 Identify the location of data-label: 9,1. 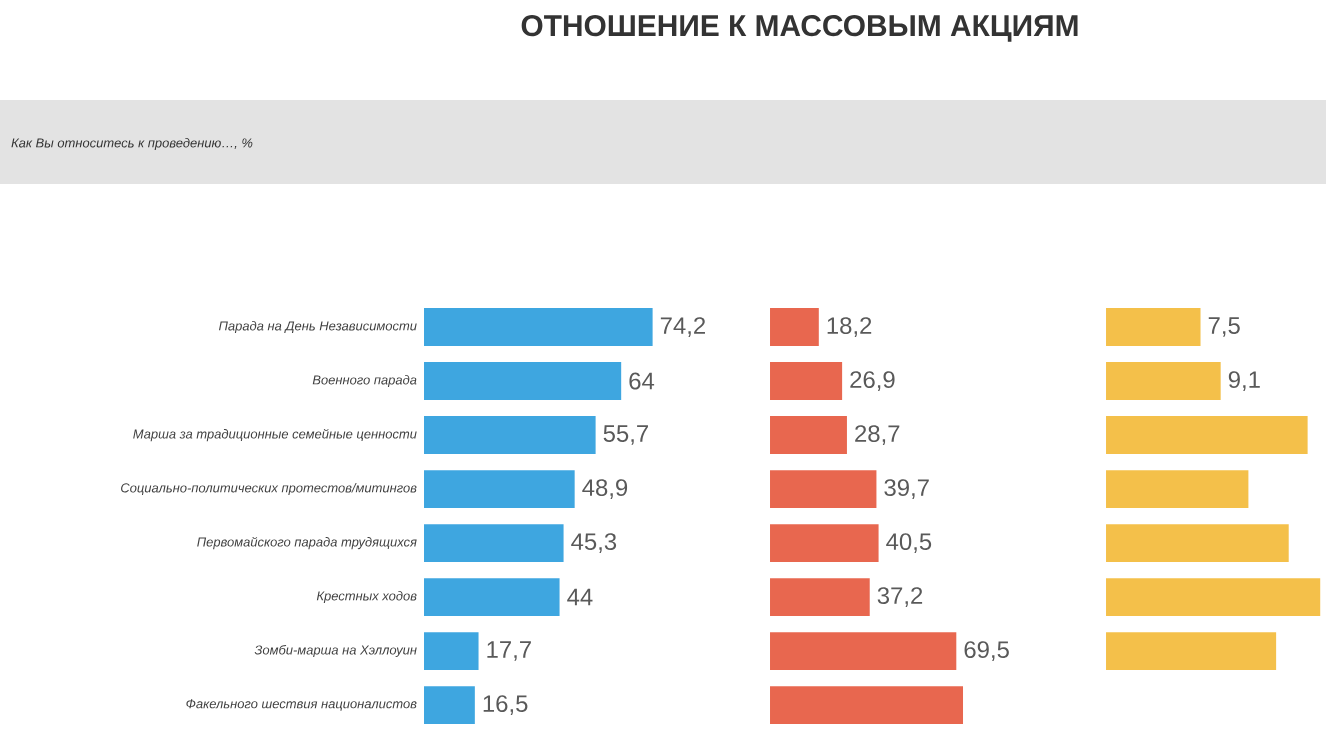
(1244, 381).